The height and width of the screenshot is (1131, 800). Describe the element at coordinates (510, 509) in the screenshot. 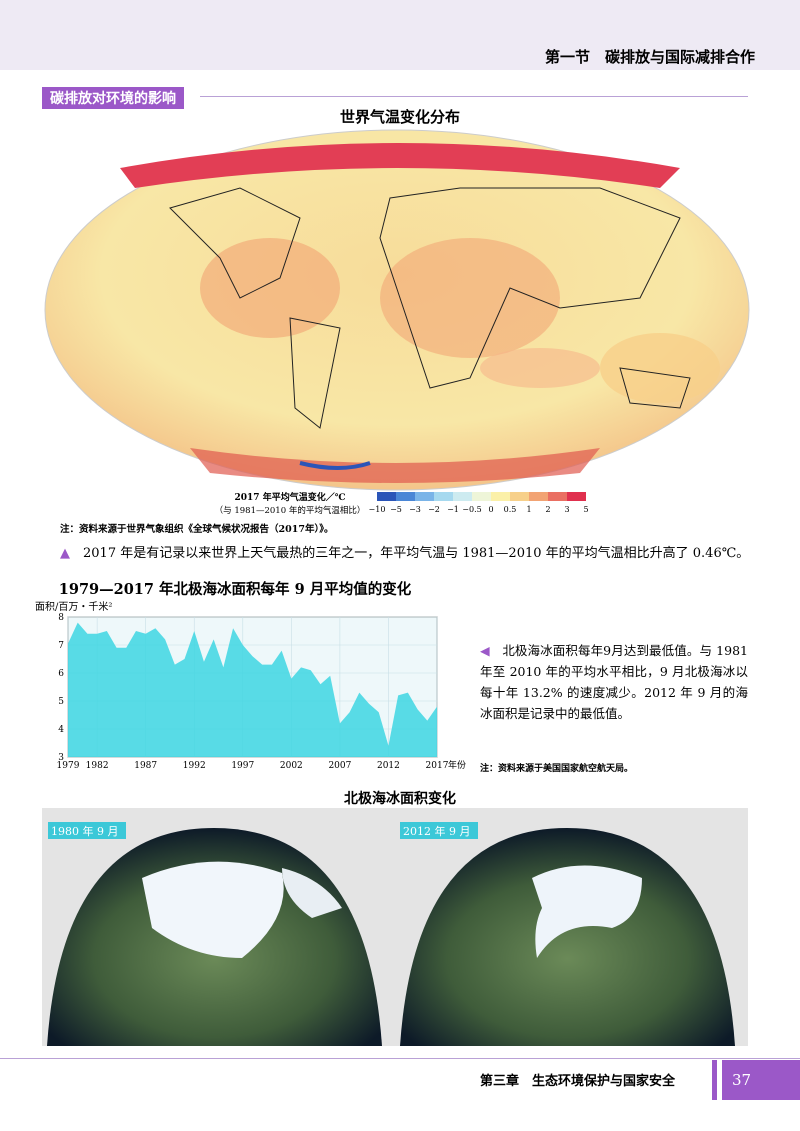

I see `legend-label: 0.5` at that location.